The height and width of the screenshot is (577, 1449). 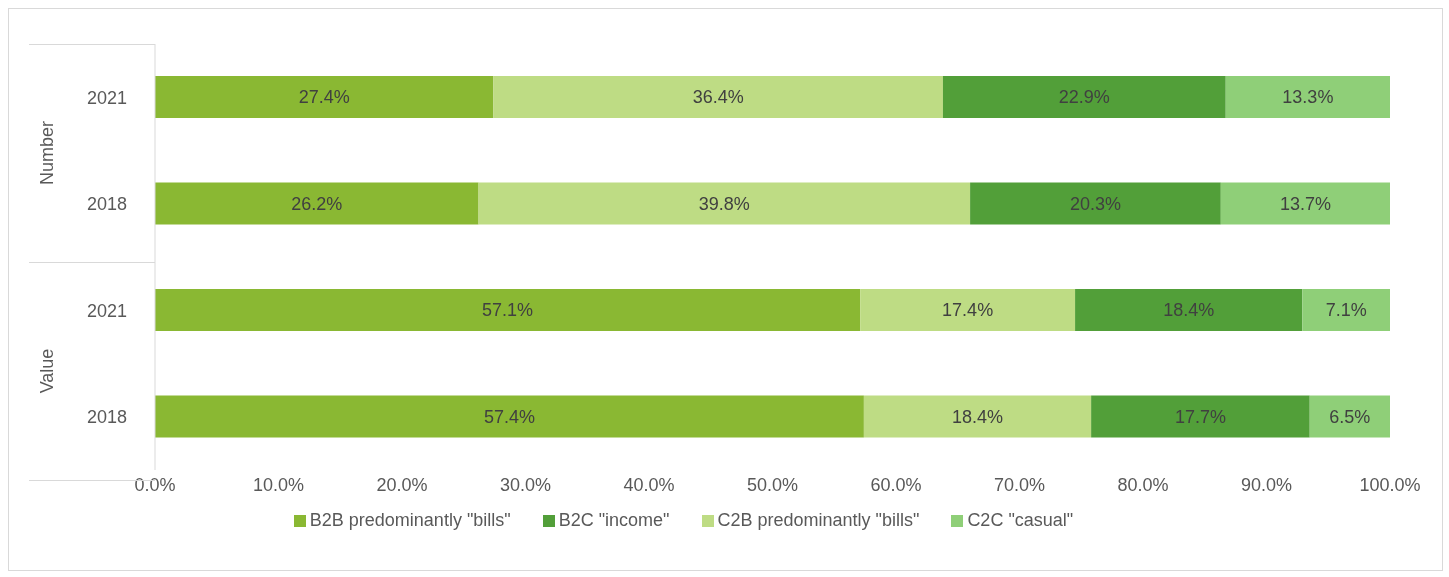 I want to click on data-label: 17.4%, so click(x=968, y=310).